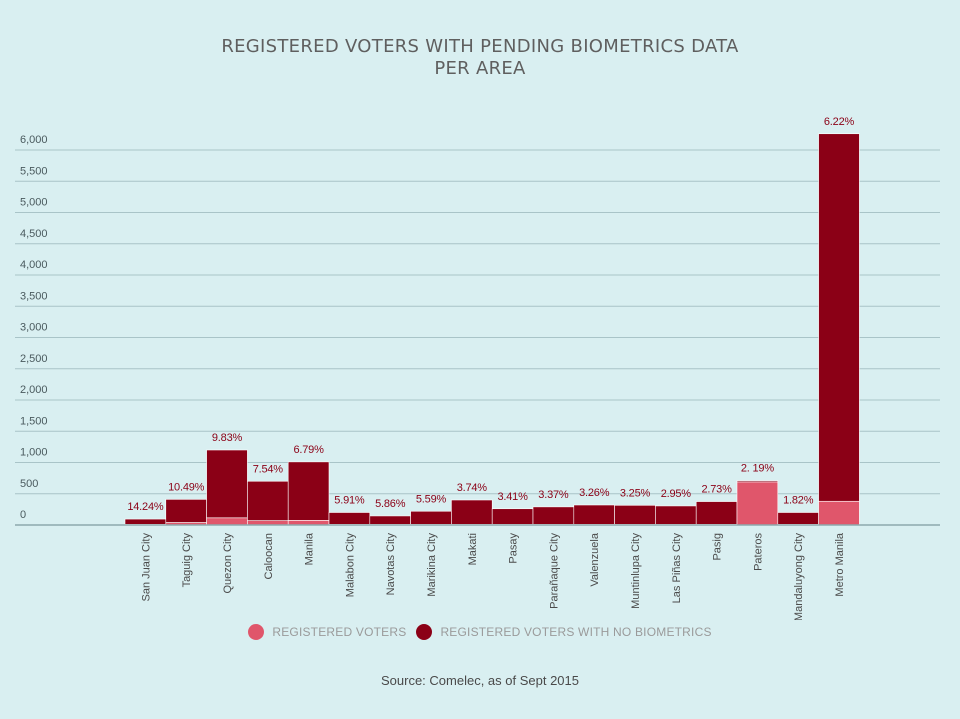  What do you see at coordinates (512, 497) in the screenshot?
I see `data-label: 3.41%` at bounding box center [512, 497].